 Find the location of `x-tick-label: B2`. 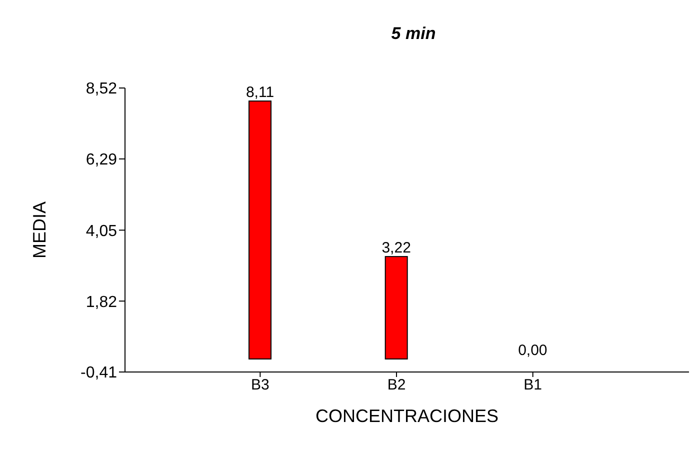

x-tick-label: B2 is located at coordinates (396, 385).